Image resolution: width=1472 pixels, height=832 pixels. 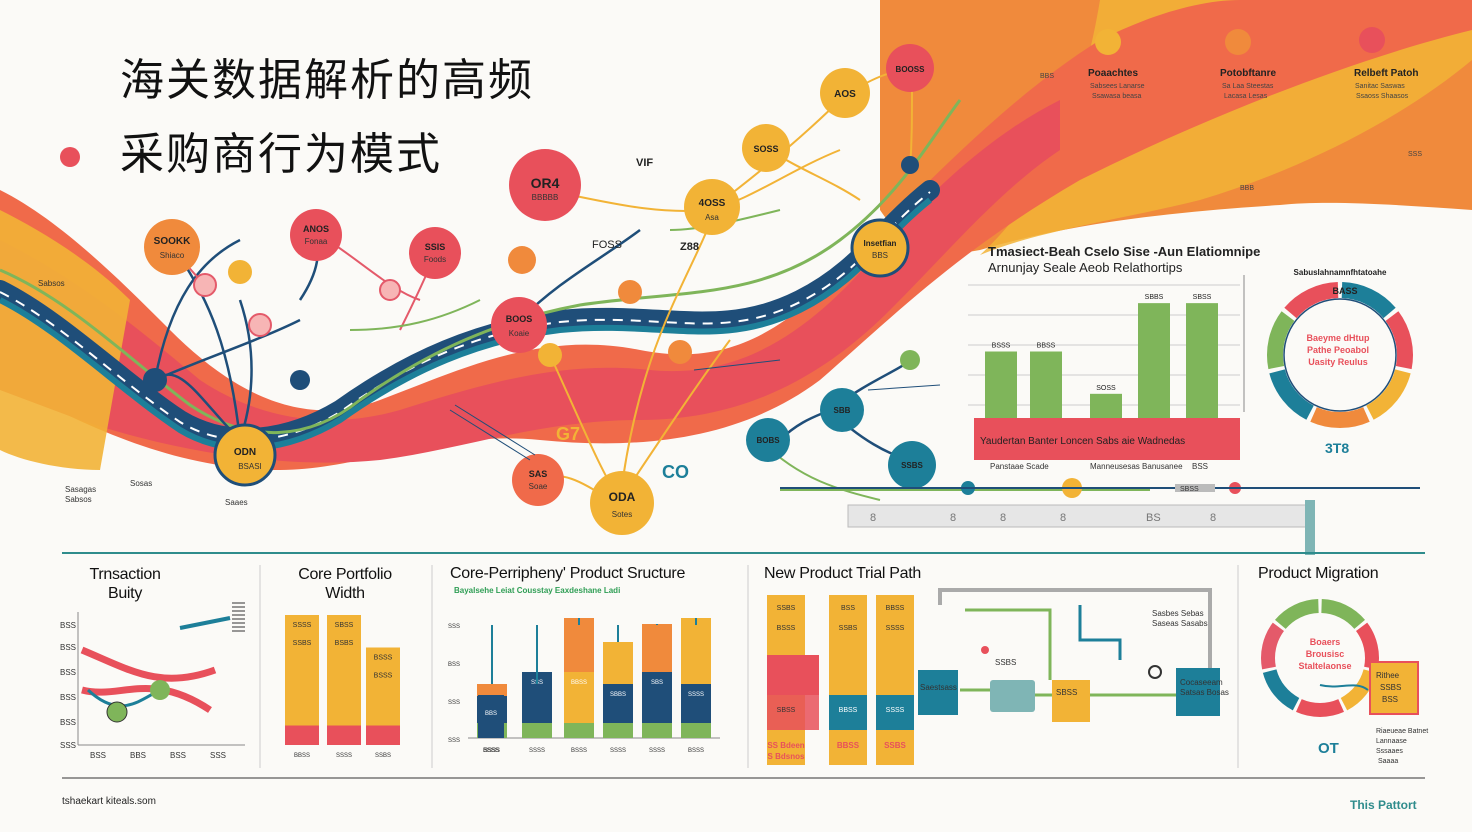 What do you see at coordinates (848, 710) in the screenshot?
I see `trial-column-low: BBSS` at bounding box center [848, 710].